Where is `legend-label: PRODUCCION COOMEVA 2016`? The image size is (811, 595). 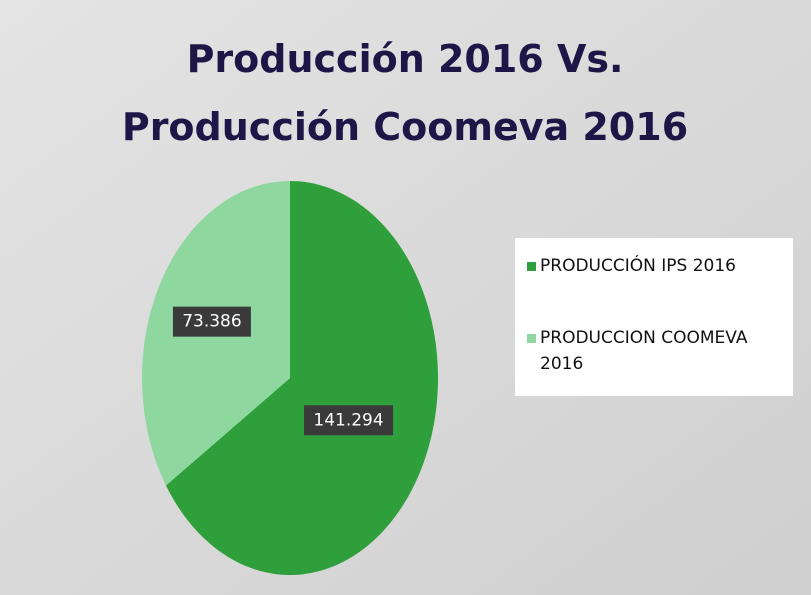 legend-label: PRODUCCION COOMEVA 2016 is located at coordinates (644, 351).